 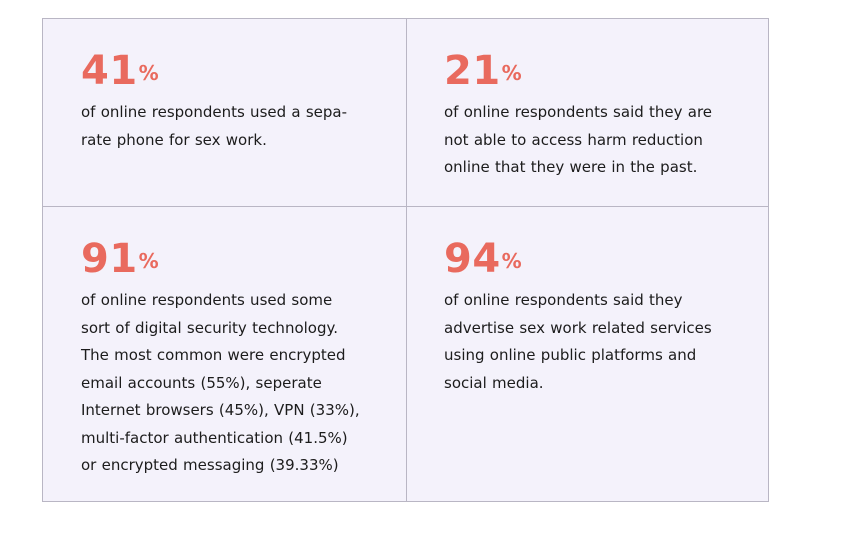 I want to click on stat-description-line: sort of digital security technology., so click(x=209, y=327).